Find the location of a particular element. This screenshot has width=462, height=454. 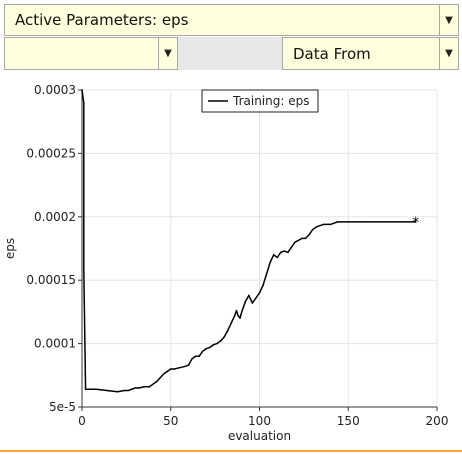

y-tick-label: 0.0001 is located at coordinates (55, 344).